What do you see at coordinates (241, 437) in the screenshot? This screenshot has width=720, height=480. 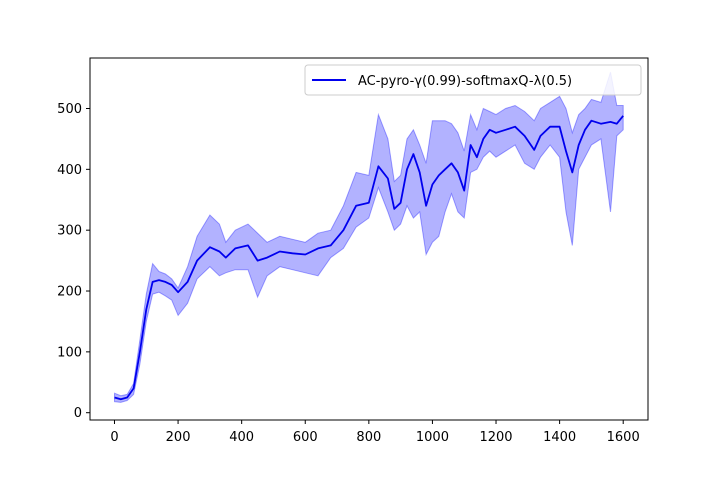 I see `x-tick-label: 400` at bounding box center [241, 437].